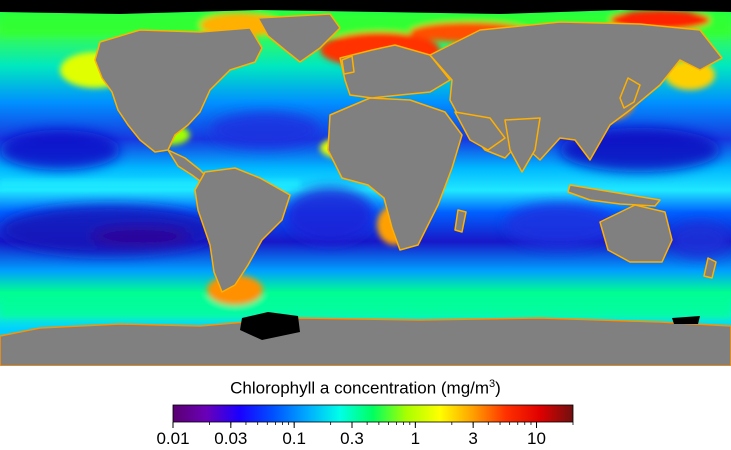 The height and width of the screenshot is (450, 731). I want to click on south-america, so click(242, 230).